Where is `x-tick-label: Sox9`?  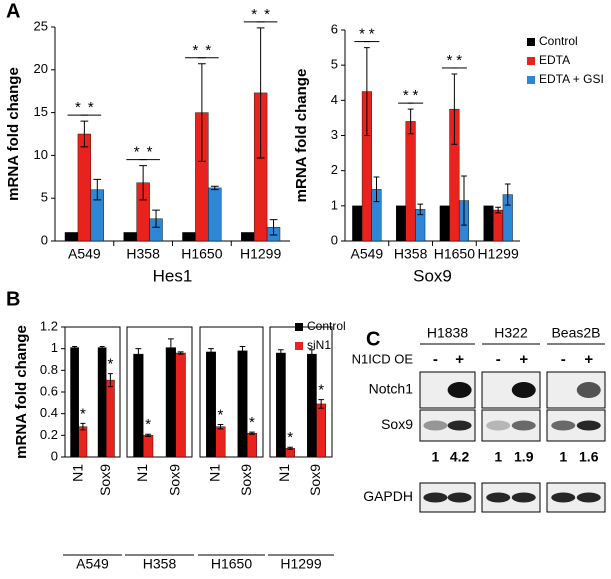
x-tick-label: Sox9 is located at coordinates (174, 480).